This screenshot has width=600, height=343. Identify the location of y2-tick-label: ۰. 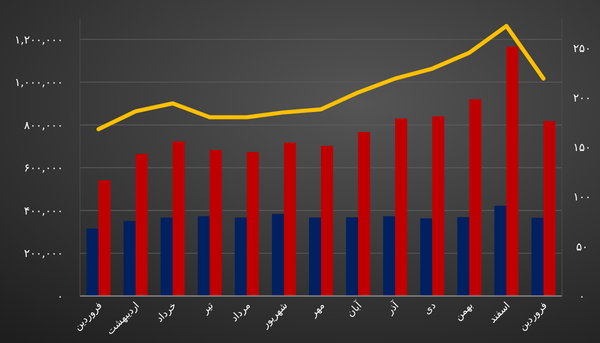
(582, 296).